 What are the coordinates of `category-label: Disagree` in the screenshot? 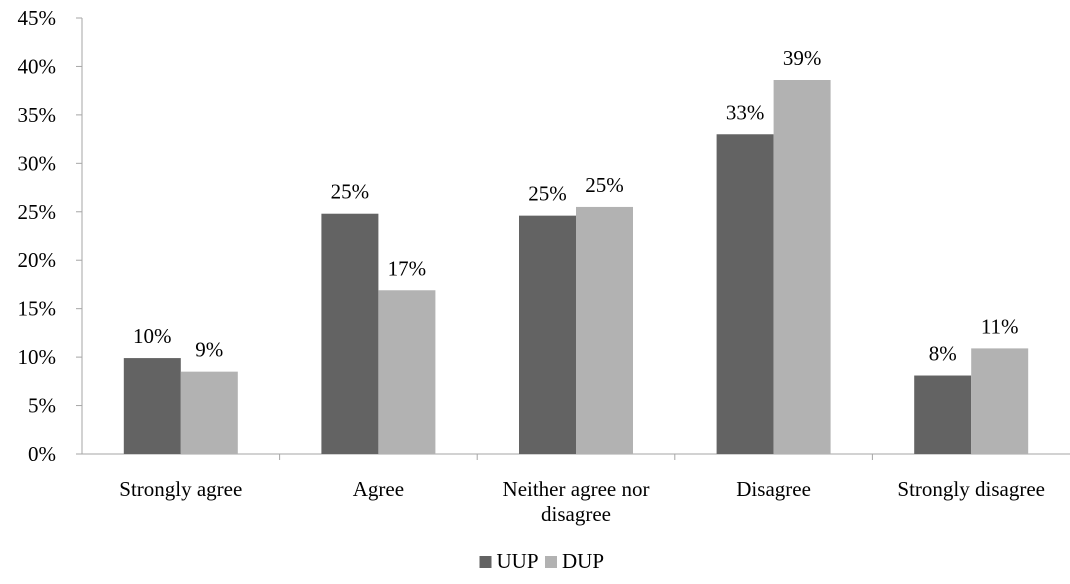 It's located at (773, 489).